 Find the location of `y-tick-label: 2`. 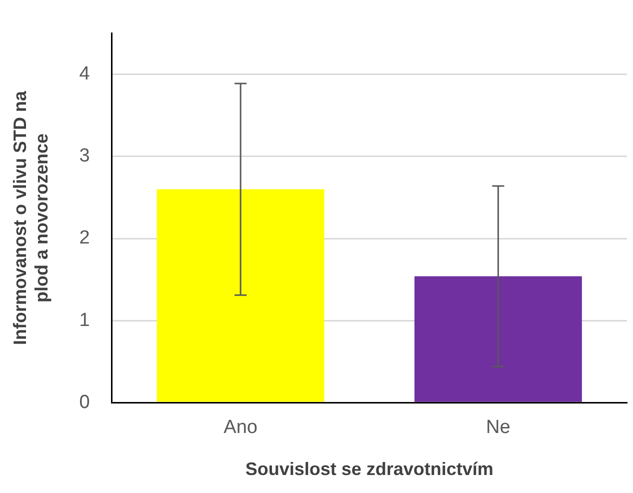

y-tick-label: 2 is located at coordinates (84, 238).